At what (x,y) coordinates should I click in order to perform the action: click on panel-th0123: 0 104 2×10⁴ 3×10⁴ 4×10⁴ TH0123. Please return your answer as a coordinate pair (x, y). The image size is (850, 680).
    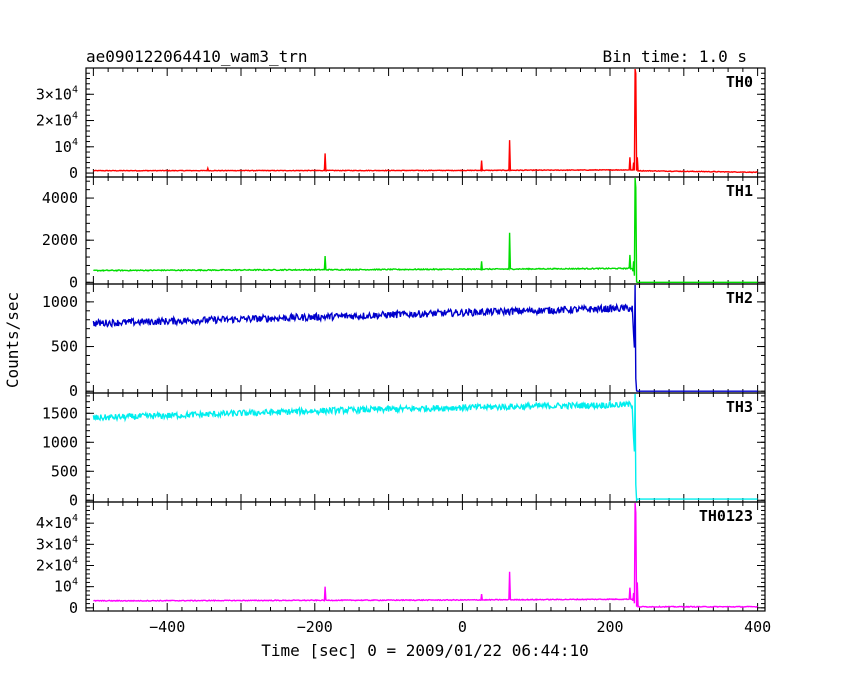
    Looking at the image, I should click on (401, 559).